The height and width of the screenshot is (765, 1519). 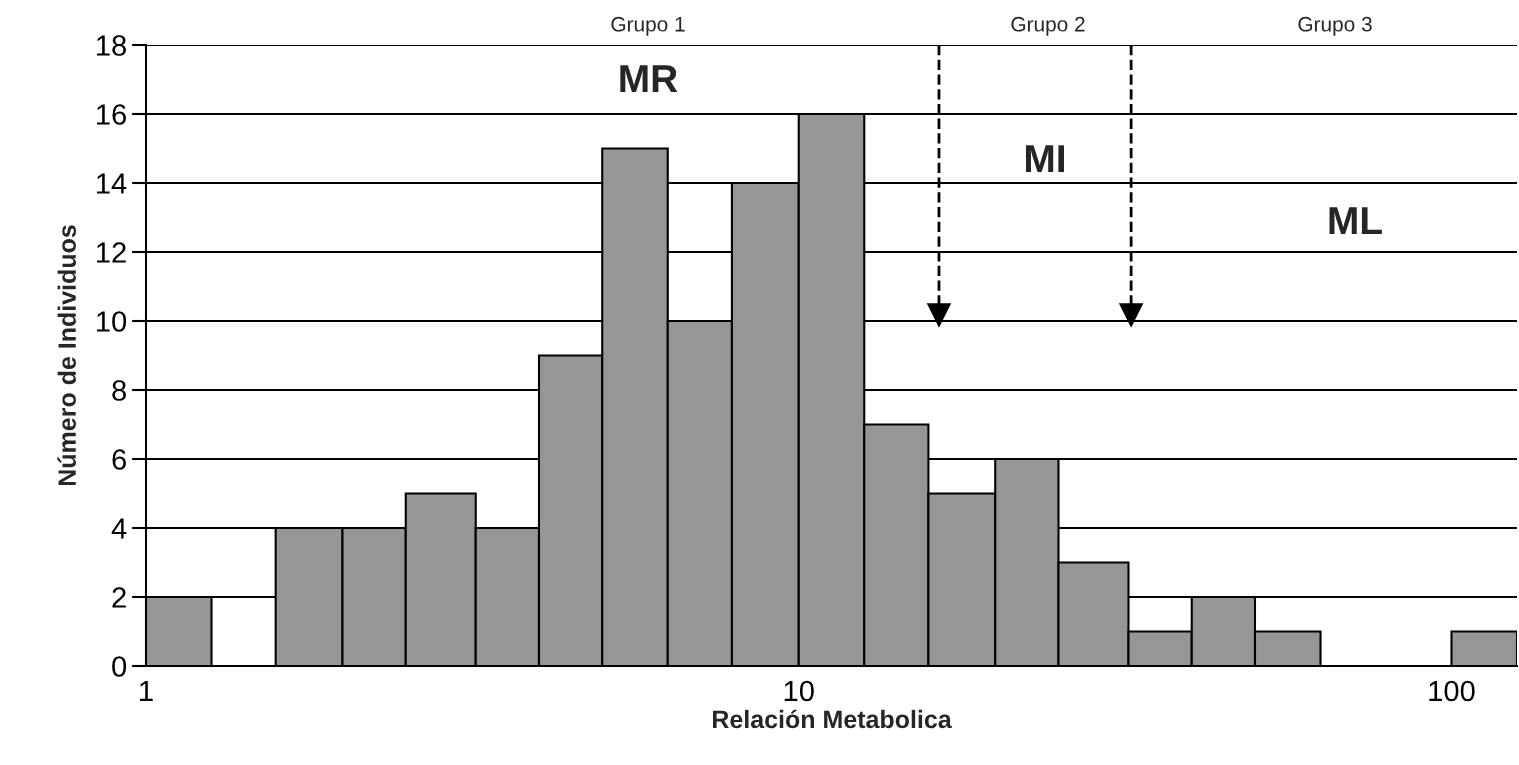 What do you see at coordinates (799, 691) in the screenshot?
I see `x-tick-label: 10` at bounding box center [799, 691].